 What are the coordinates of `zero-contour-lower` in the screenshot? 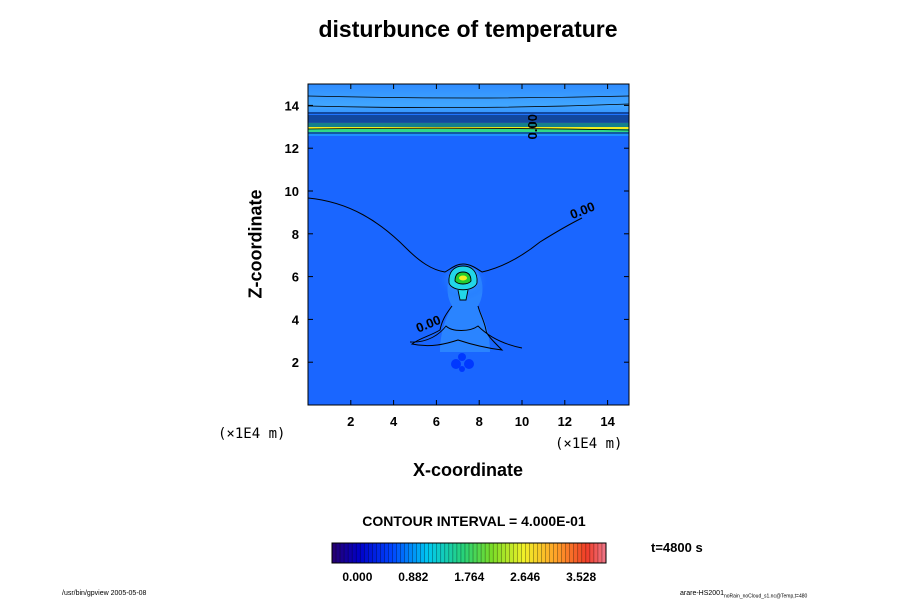 It's located at (457, 328).